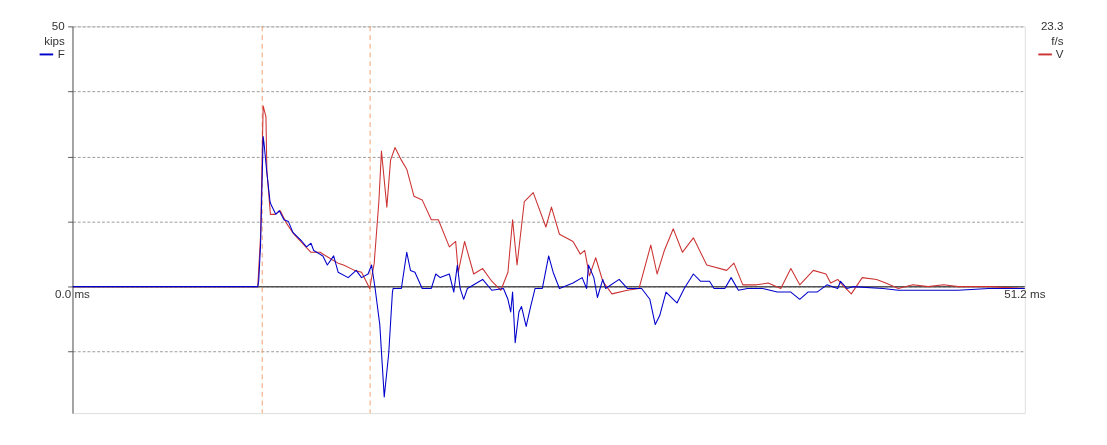  I want to click on legend-label: V, so click(1059, 54).